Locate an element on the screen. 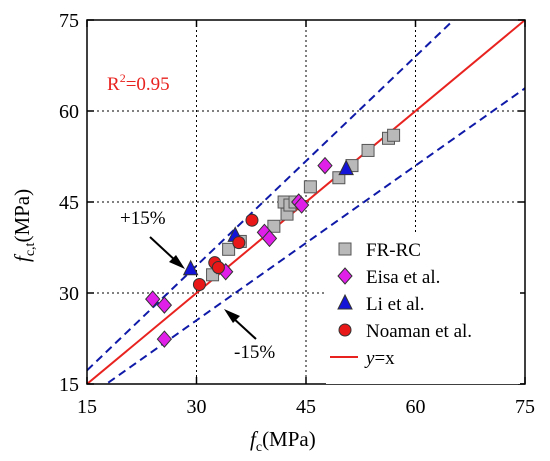 The width and height of the screenshot is (550, 461). minus-15-arrowhead is located at coordinates (232, 316).